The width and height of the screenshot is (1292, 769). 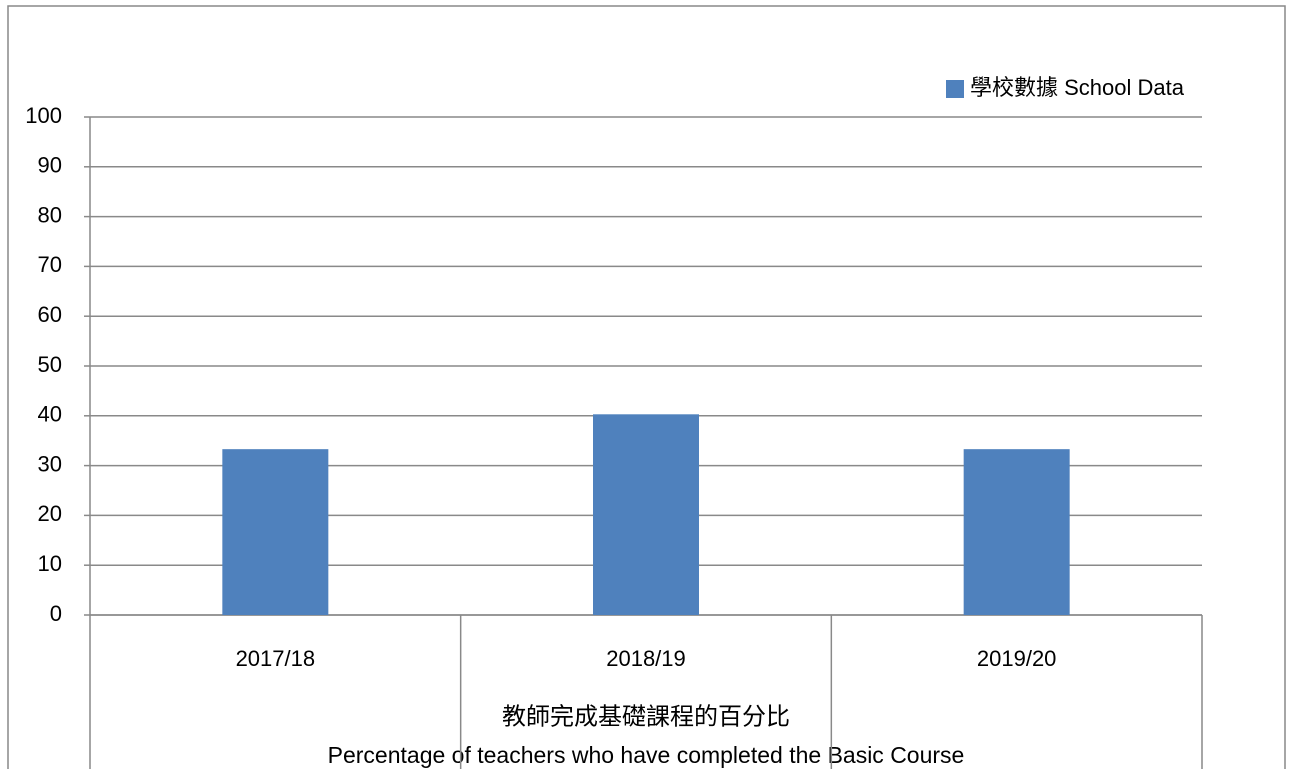 What do you see at coordinates (50, 214) in the screenshot?
I see `y-tick-label: 80` at bounding box center [50, 214].